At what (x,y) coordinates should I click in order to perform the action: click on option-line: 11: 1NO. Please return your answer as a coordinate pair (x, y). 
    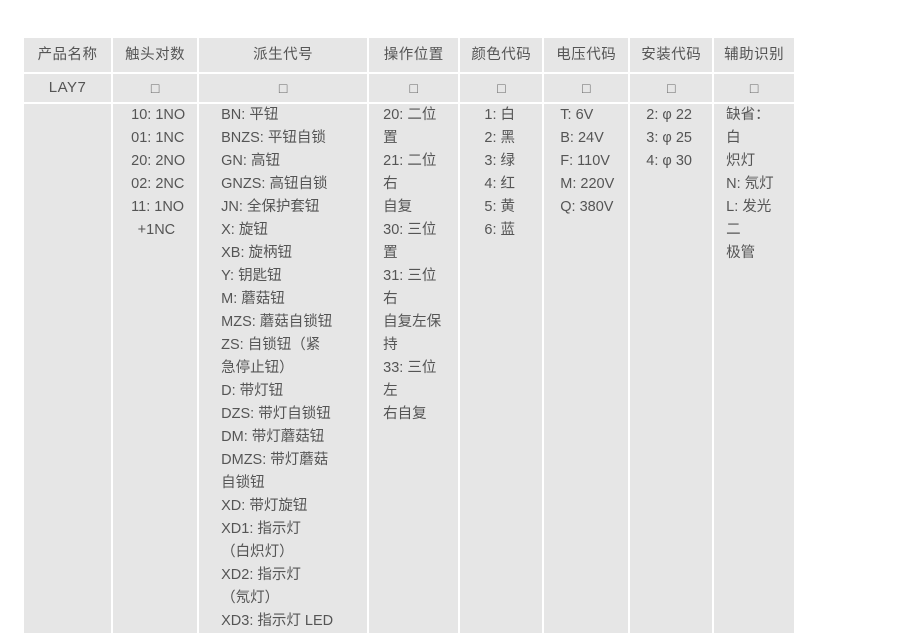
    Looking at the image, I should click on (158, 207).